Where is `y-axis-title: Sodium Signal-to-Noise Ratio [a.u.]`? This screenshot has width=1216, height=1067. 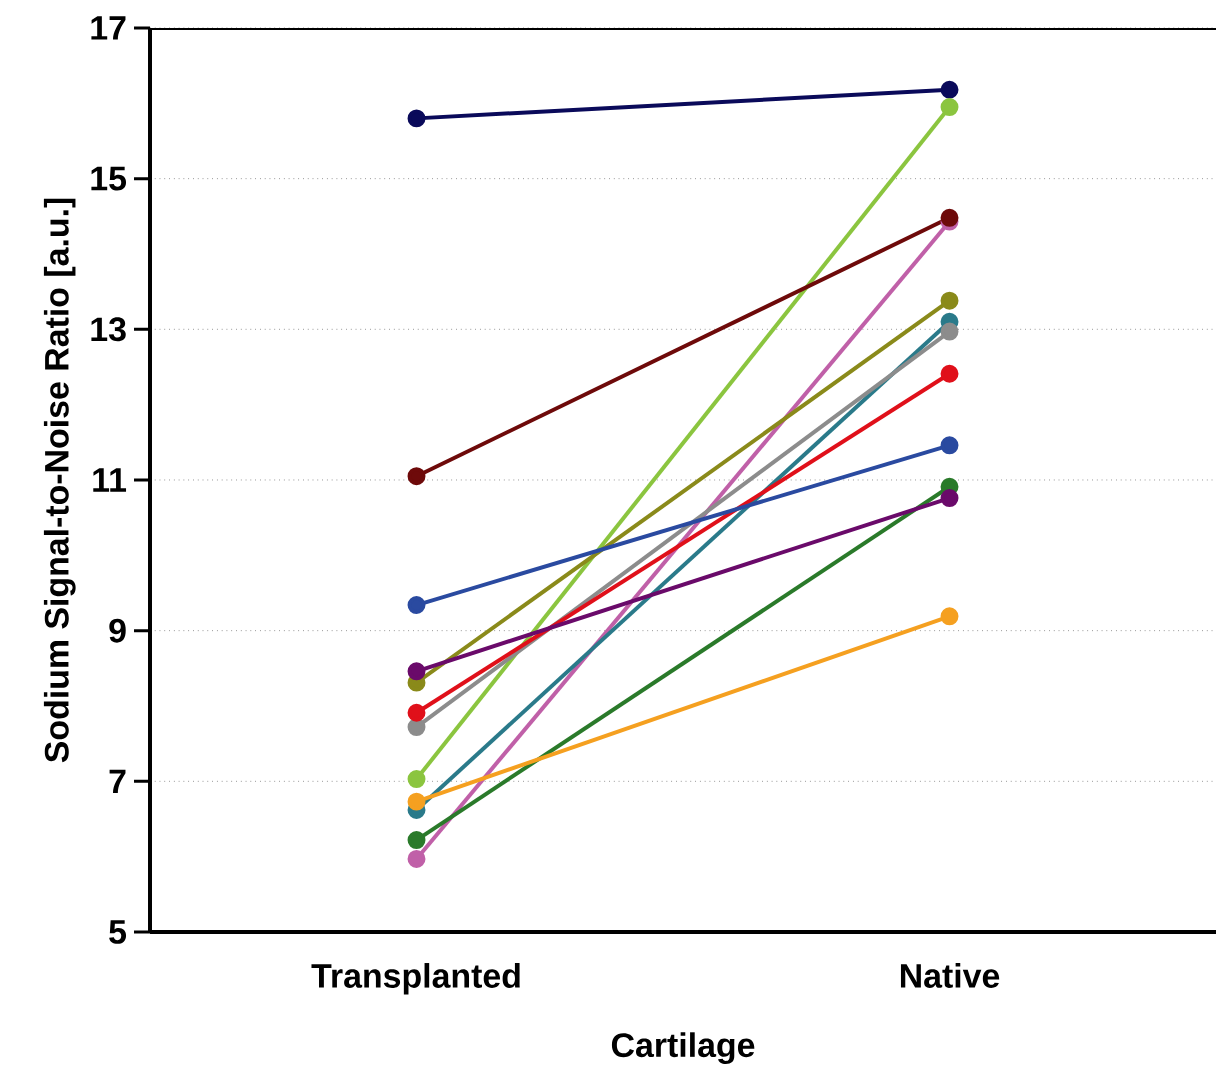 y-axis-title: Sodium Signal-to-Noise Ratio [a.u.] is located at coordinates (59, 480).